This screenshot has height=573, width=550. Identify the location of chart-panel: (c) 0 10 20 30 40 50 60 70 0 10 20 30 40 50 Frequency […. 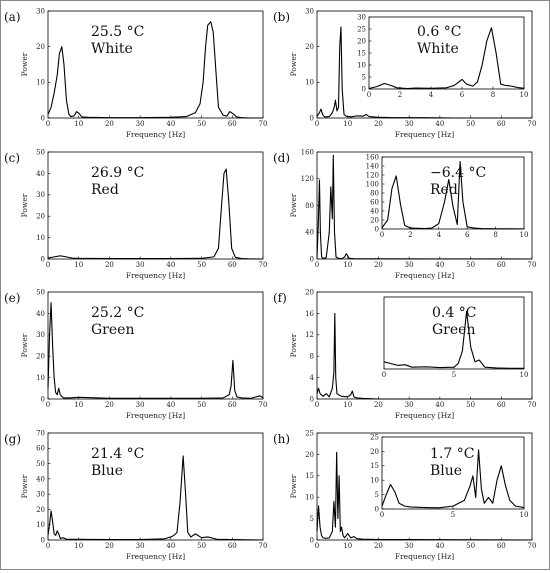
(135, 214).